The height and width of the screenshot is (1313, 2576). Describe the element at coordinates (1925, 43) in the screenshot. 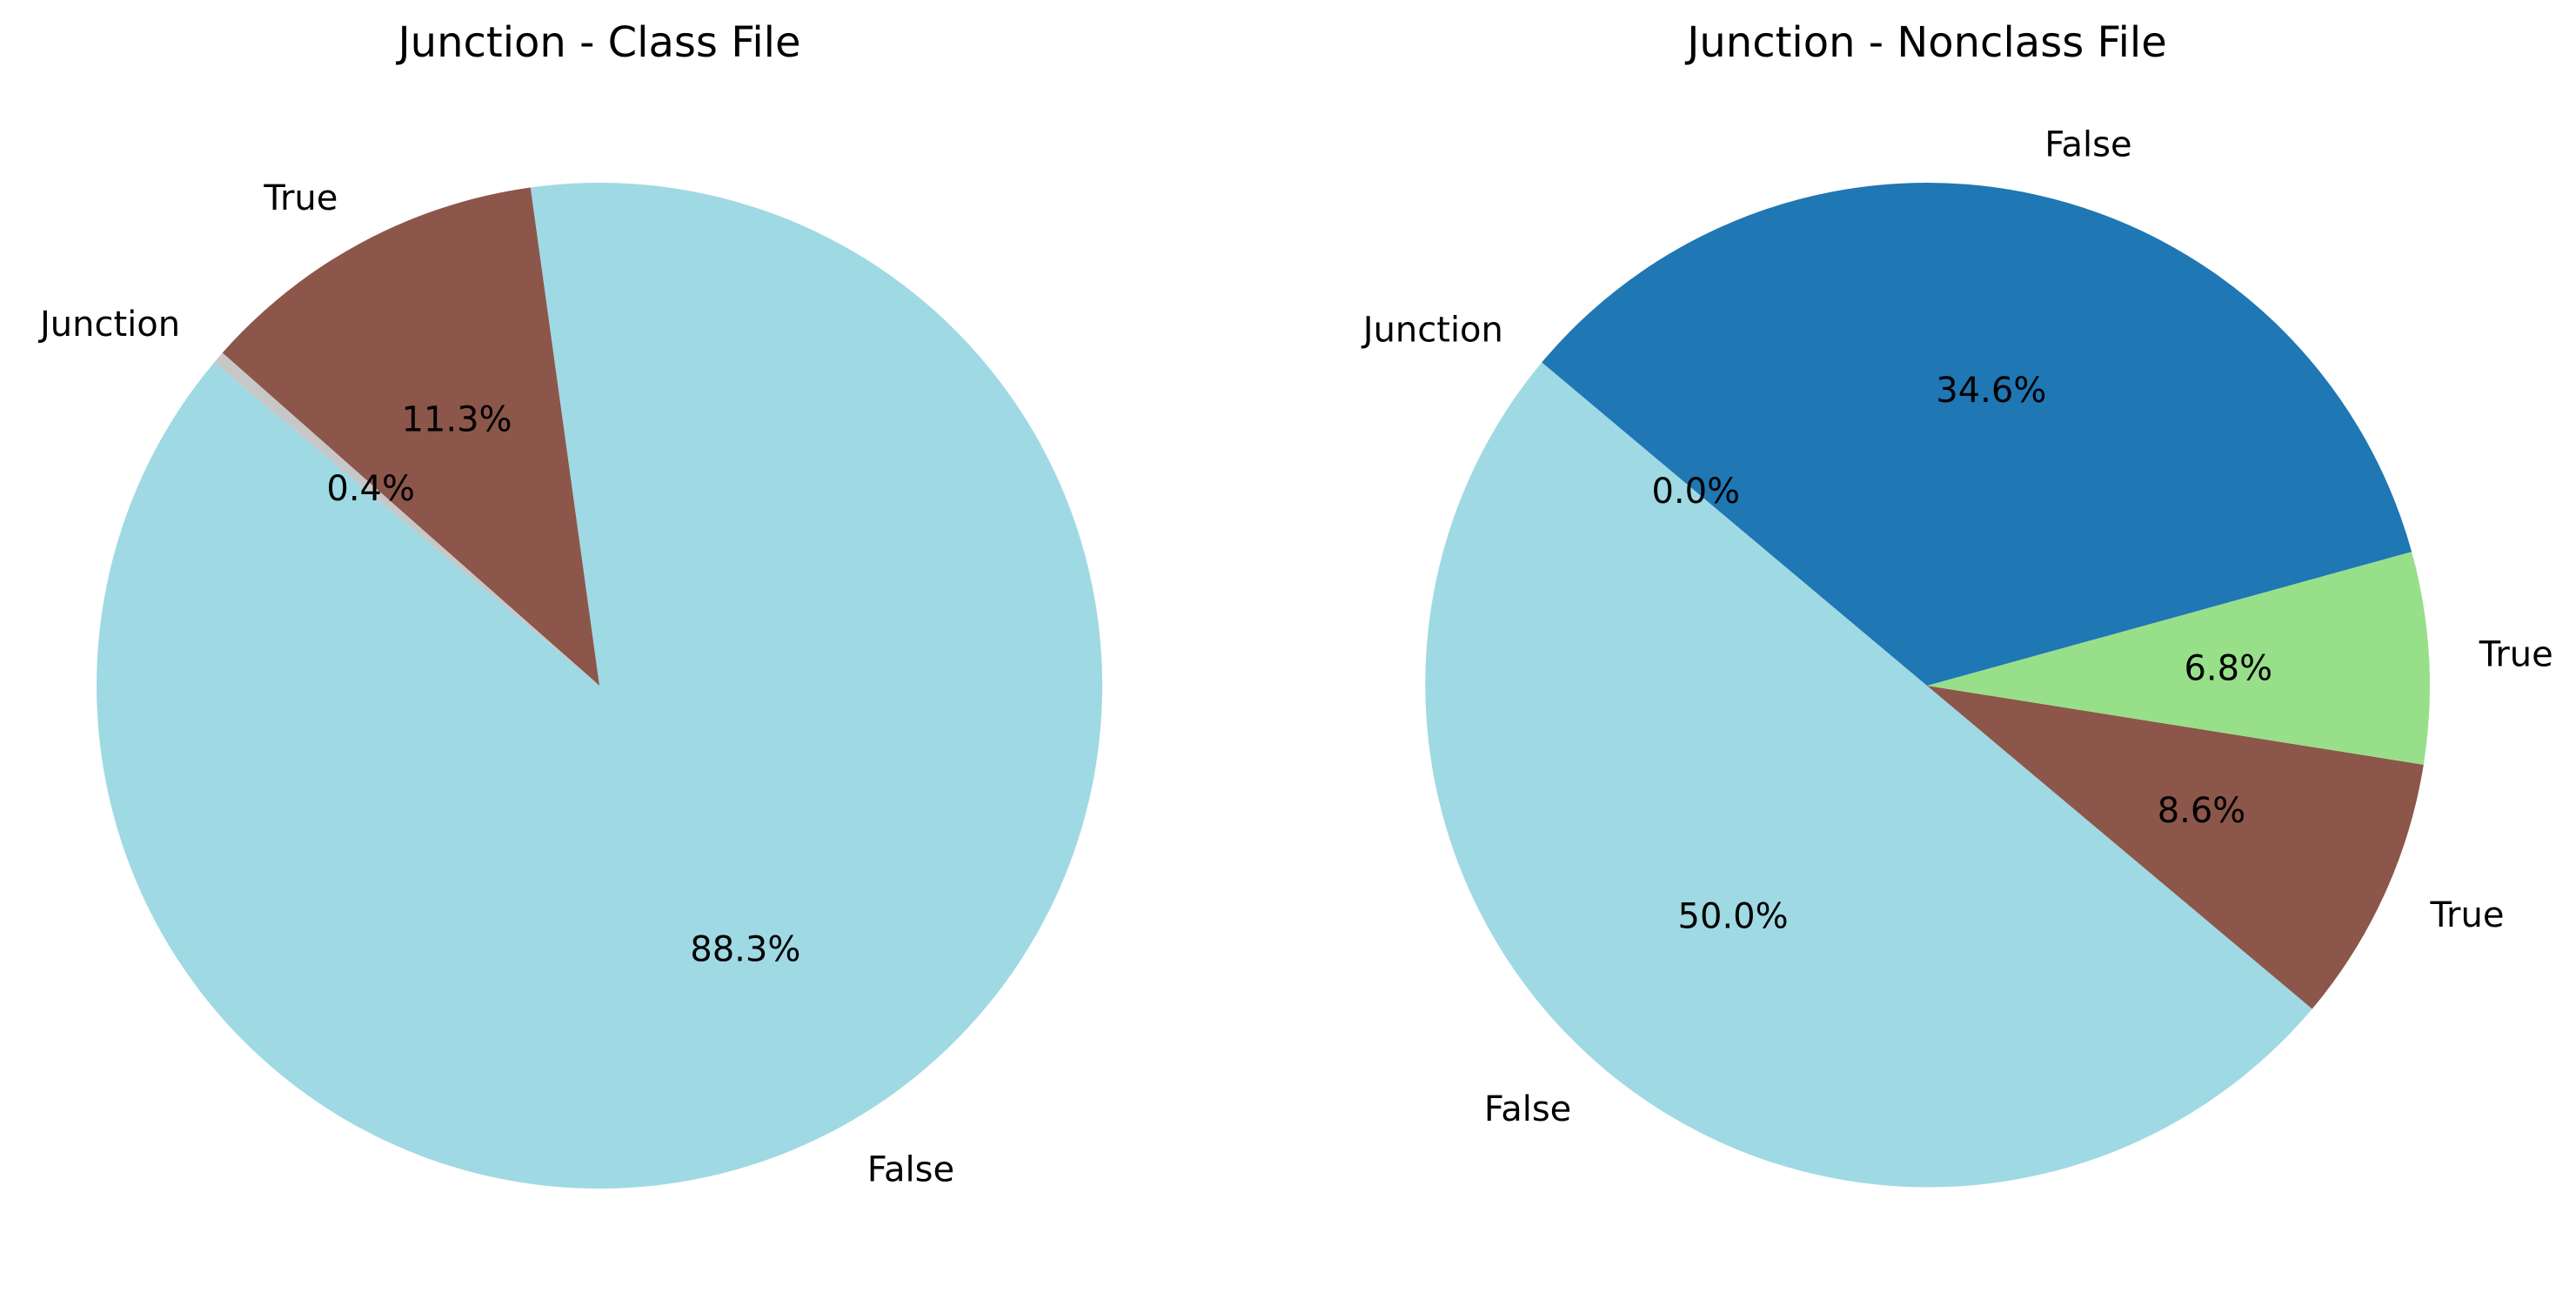

I see `chart-title-nonclass-file: Junction - Nonclass File` at that location.